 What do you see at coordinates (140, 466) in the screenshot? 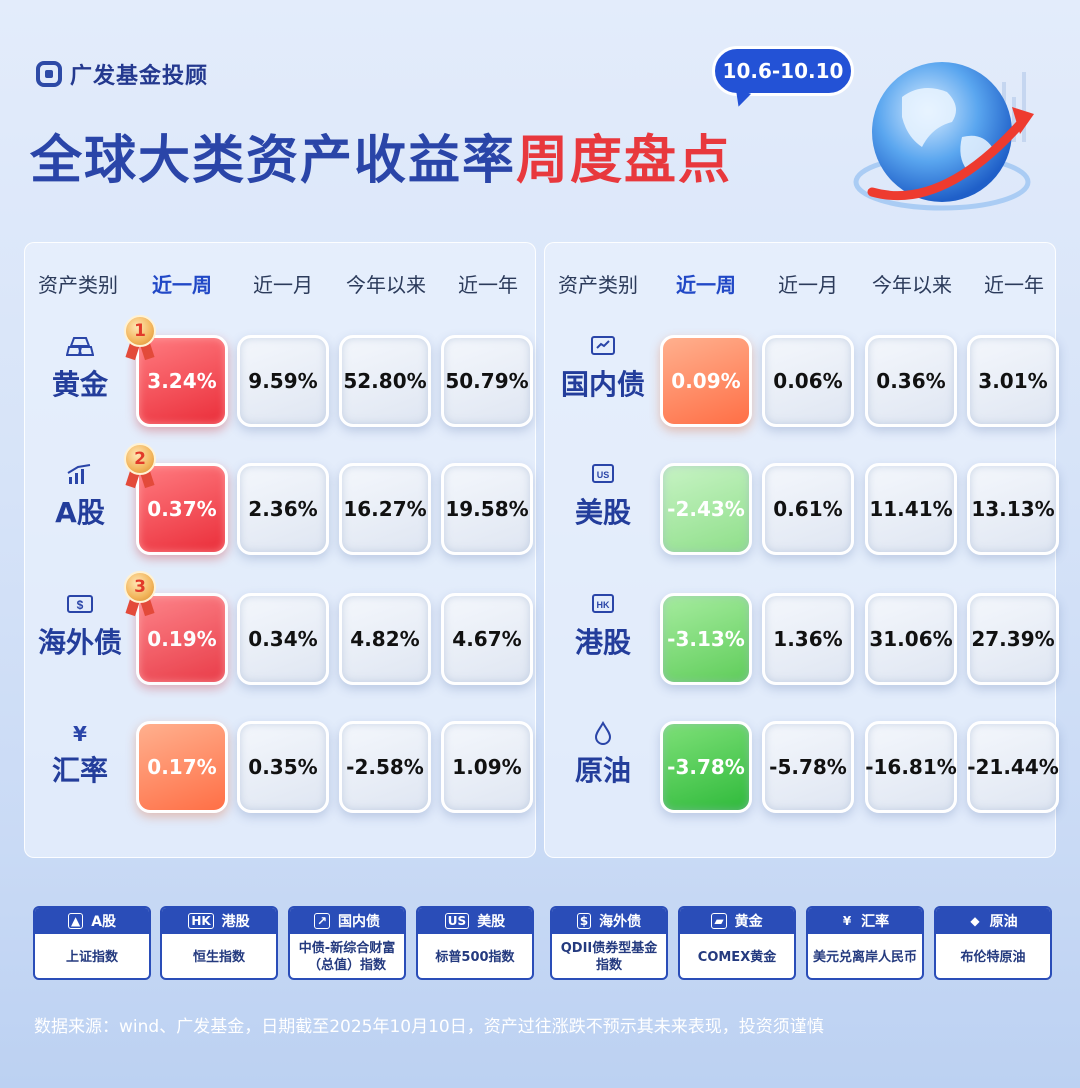
I see `rank-medal-2: 2` at bounding box center [140, 466].